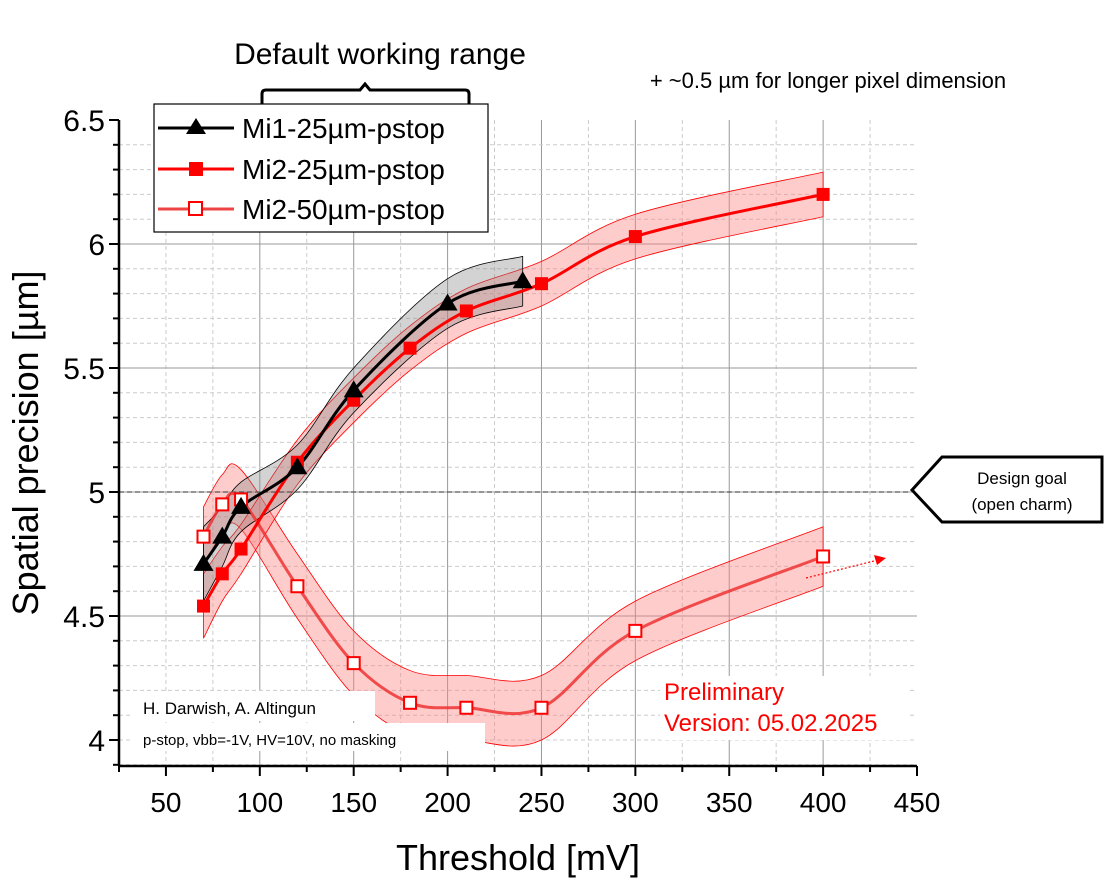 This screenshot has height=883, width=1116. I want to click on version-label: Version: 05.02.2025, so click(771, 723).